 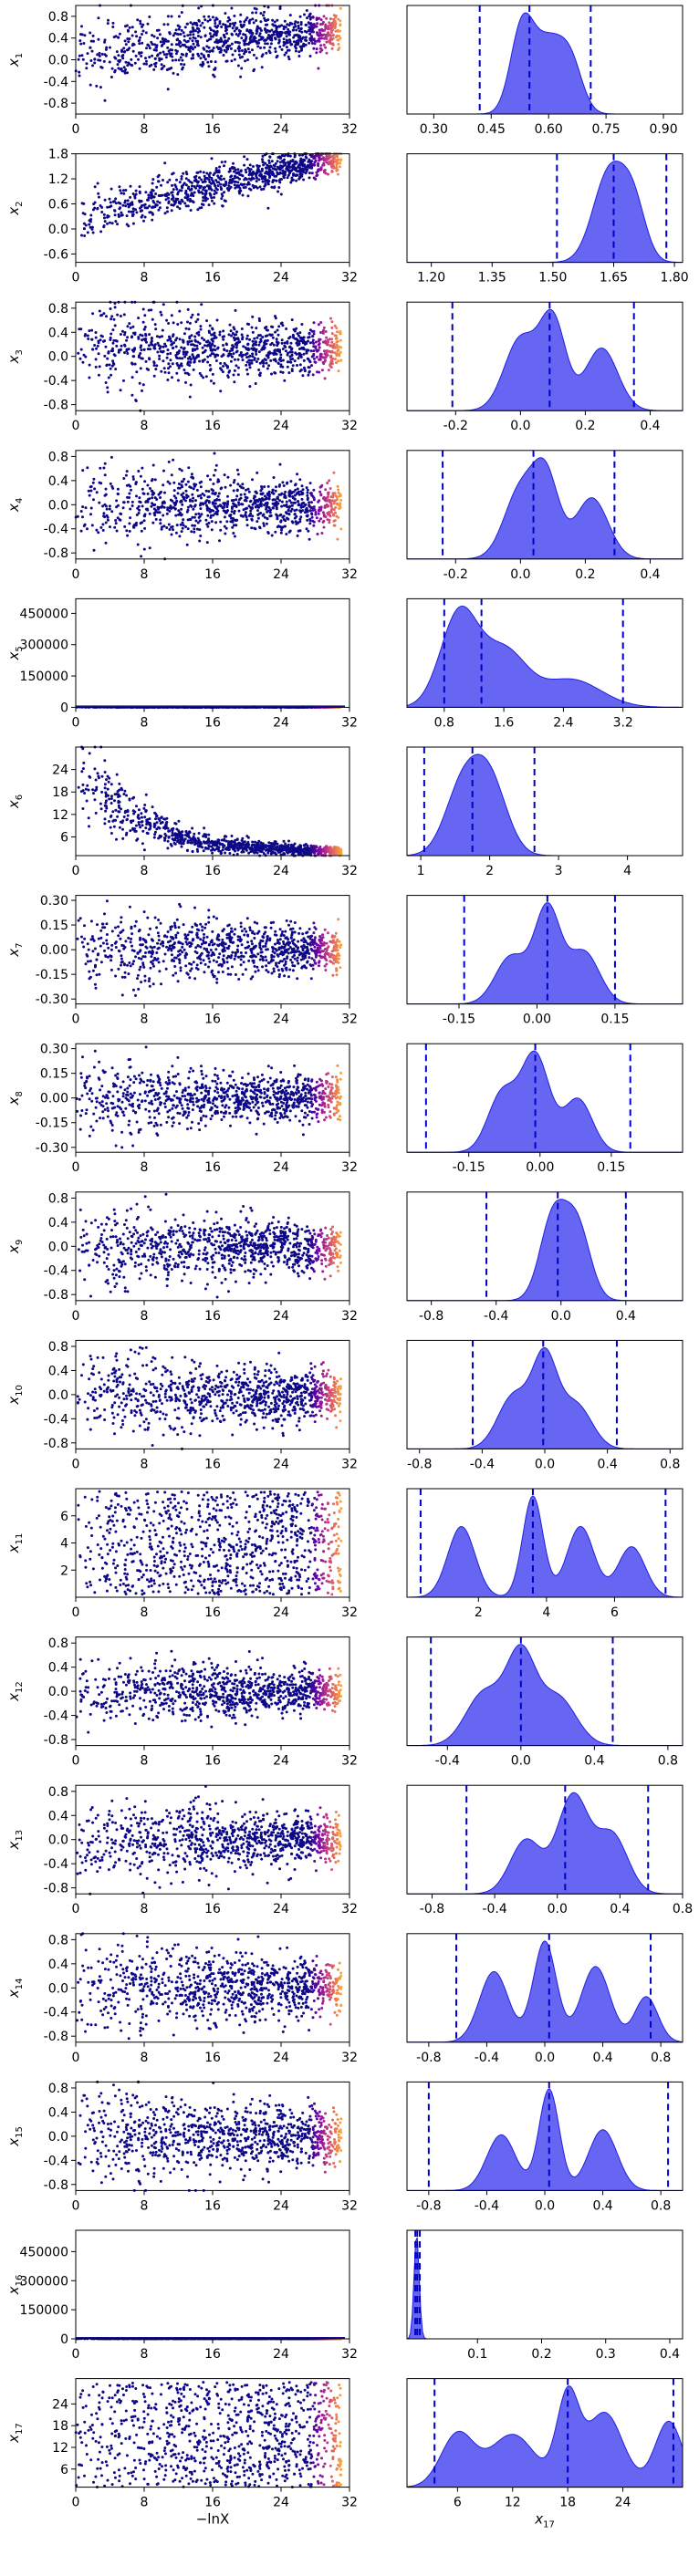 What do you see at coordinates (281, 130) in the screenshot?
I see `x-tick-label: 24` at bounding box center [281, 130].